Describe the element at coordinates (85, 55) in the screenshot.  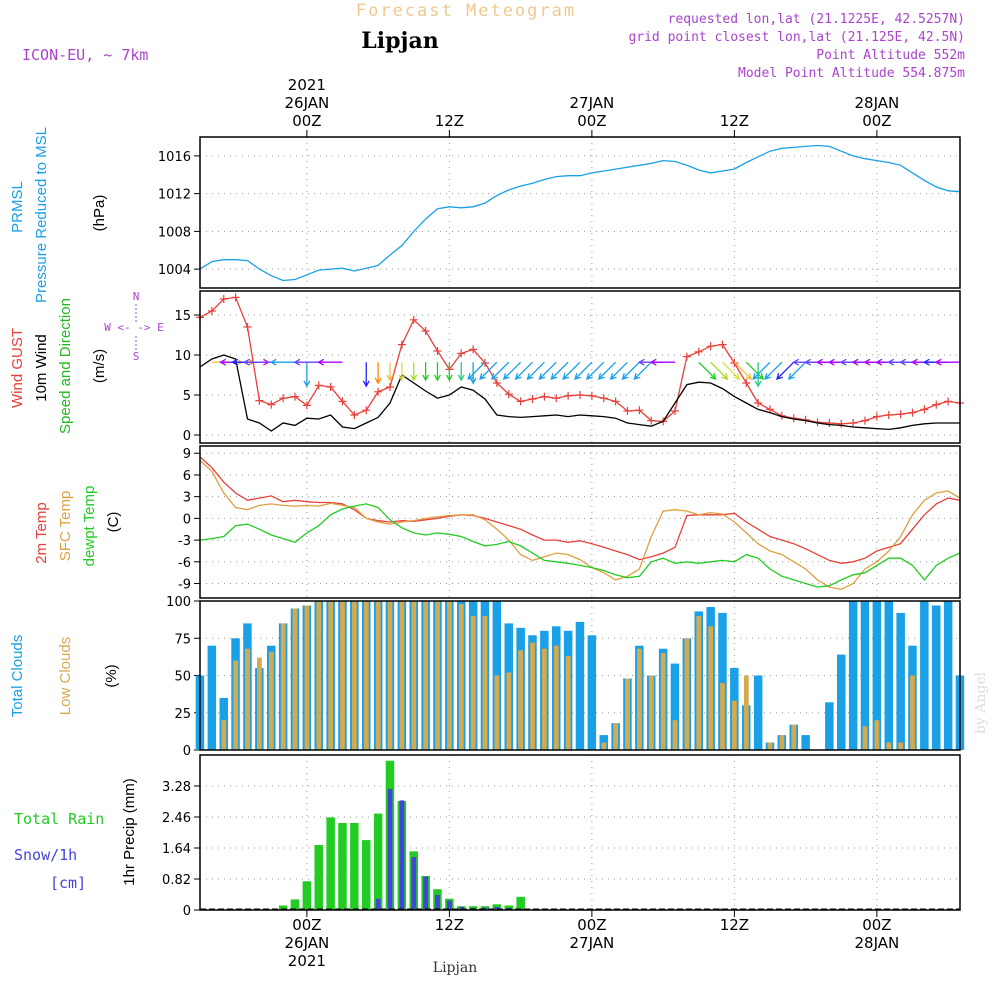
I see `model-label: ICON-EU, ~ 7km` at that location.